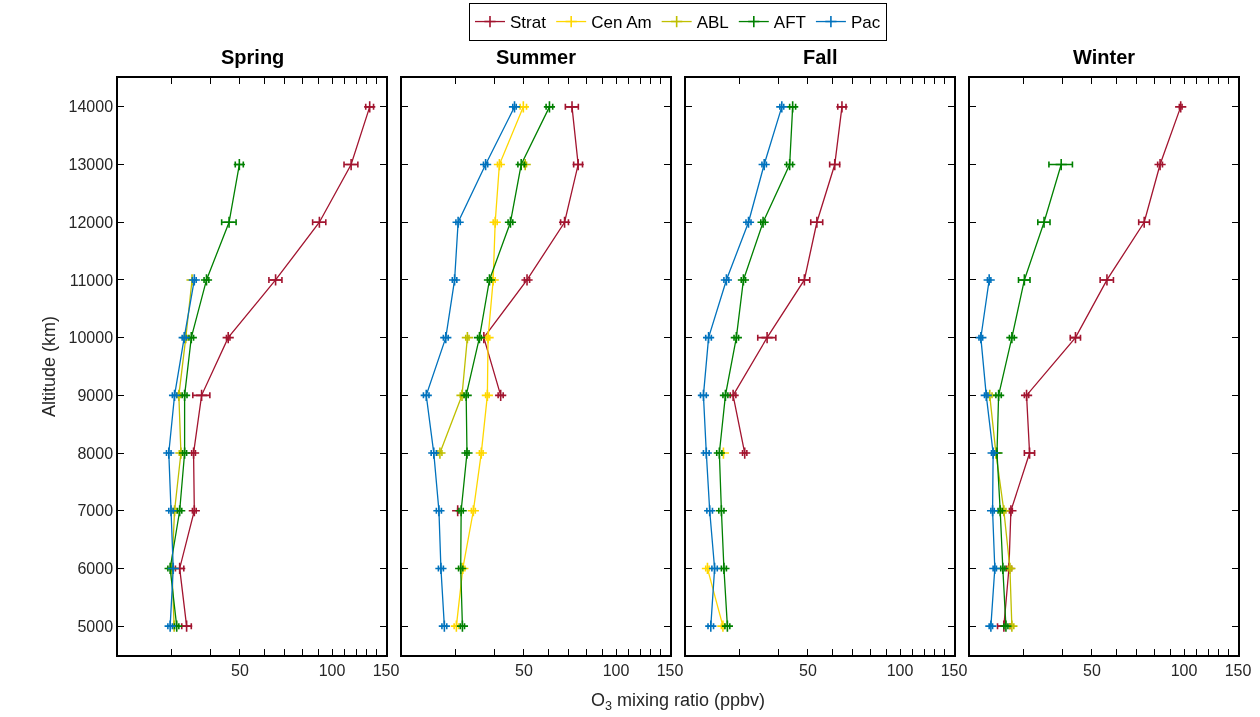 The width and height of the screenshot is (1260, 717). I want to click on y-tick-label: 11000, so click(91, 280).